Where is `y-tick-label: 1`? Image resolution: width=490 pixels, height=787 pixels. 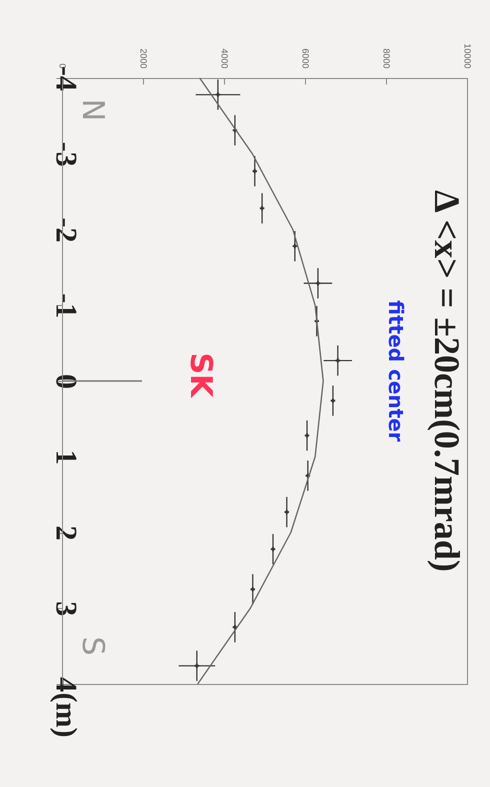
y-tick-label: 1 is located at coordinates (66, 457).